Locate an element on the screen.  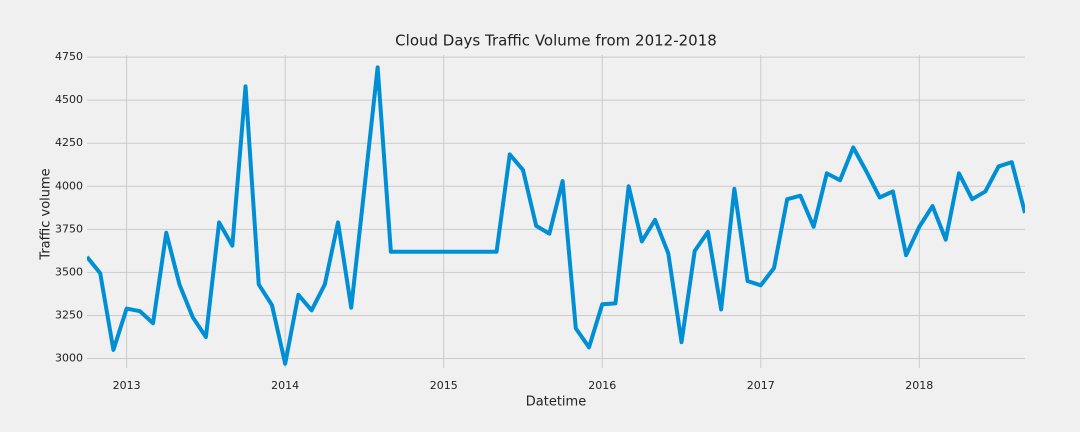
chart-title: Cloud Days Traffic Volume from 2012-2018 is located at coordinates (556, 41).